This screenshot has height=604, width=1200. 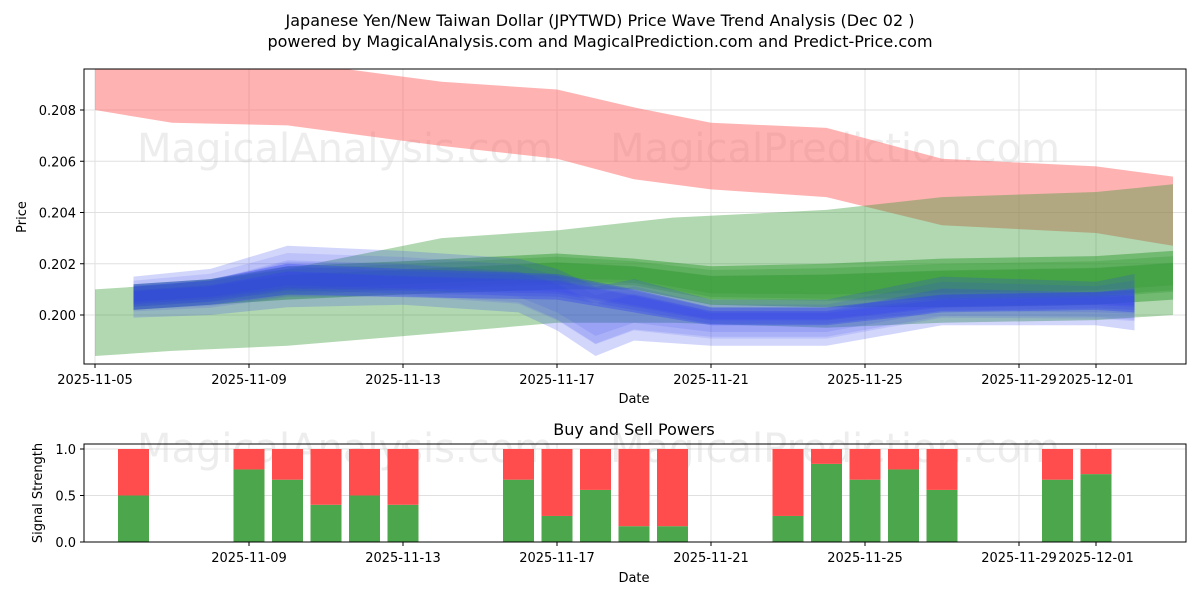 I want to click on signal-x-label: Date, so click(x=633, y=578).